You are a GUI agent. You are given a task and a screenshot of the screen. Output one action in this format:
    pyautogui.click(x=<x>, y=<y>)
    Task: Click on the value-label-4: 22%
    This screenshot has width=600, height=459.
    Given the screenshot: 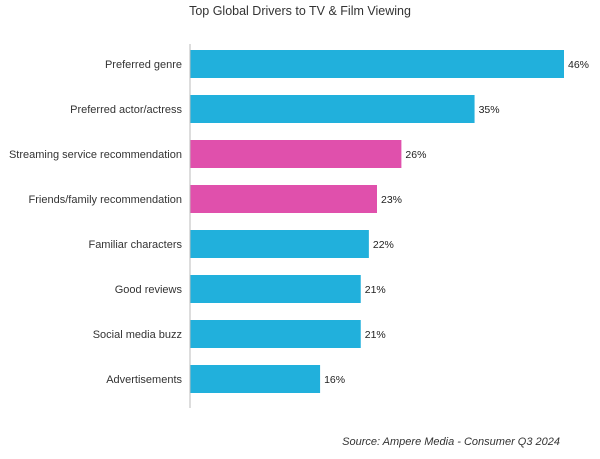 What is the action you would take?
    pyautogui.click(x=383, y=245)
    